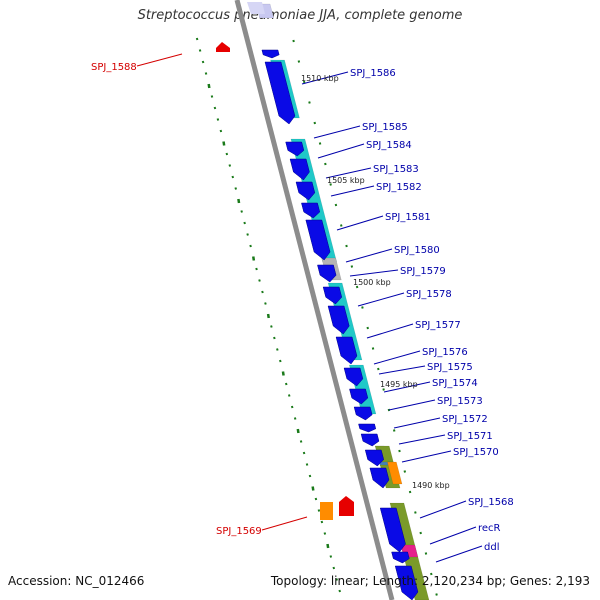 The width and height of the screenshot is (600, 600). I want to click on gene-label: SPJ_1573, so click(460, 401).